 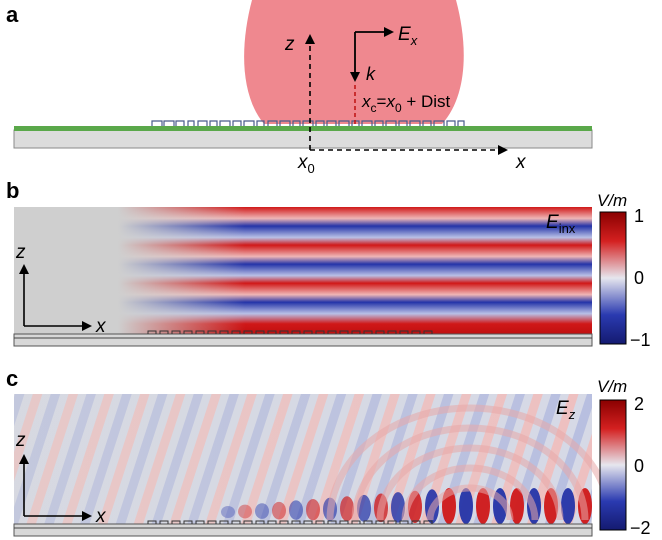 I want to click on axis-x-label-a: x, so click(x=521, y=162).